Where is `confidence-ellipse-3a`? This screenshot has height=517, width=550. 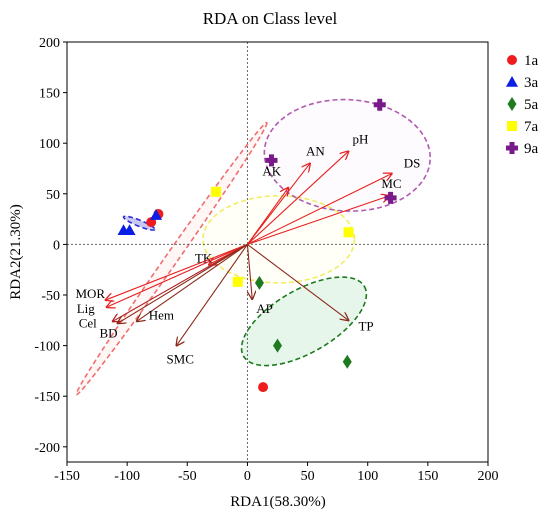 confidence-ellipse-3a is located at coordinates (139, 223).